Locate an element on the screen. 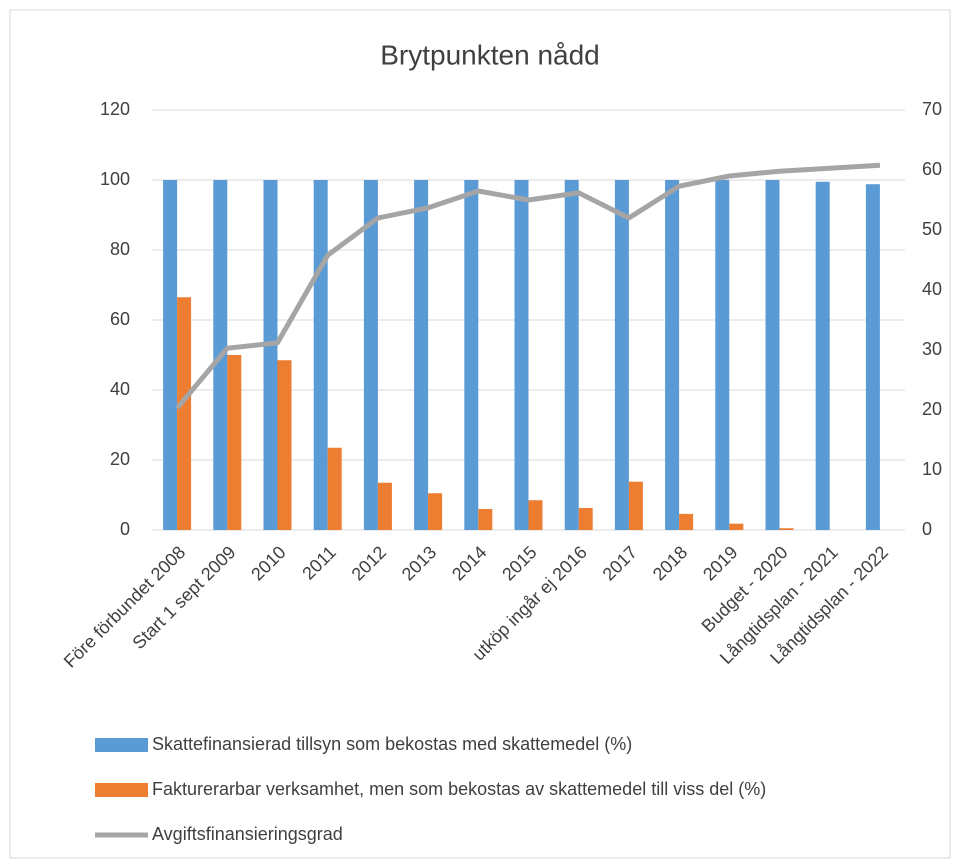 Image resolution: width=960 pixels, height=868 pixels. y2-tick-label: 50 is located at coordinates (932, 229).